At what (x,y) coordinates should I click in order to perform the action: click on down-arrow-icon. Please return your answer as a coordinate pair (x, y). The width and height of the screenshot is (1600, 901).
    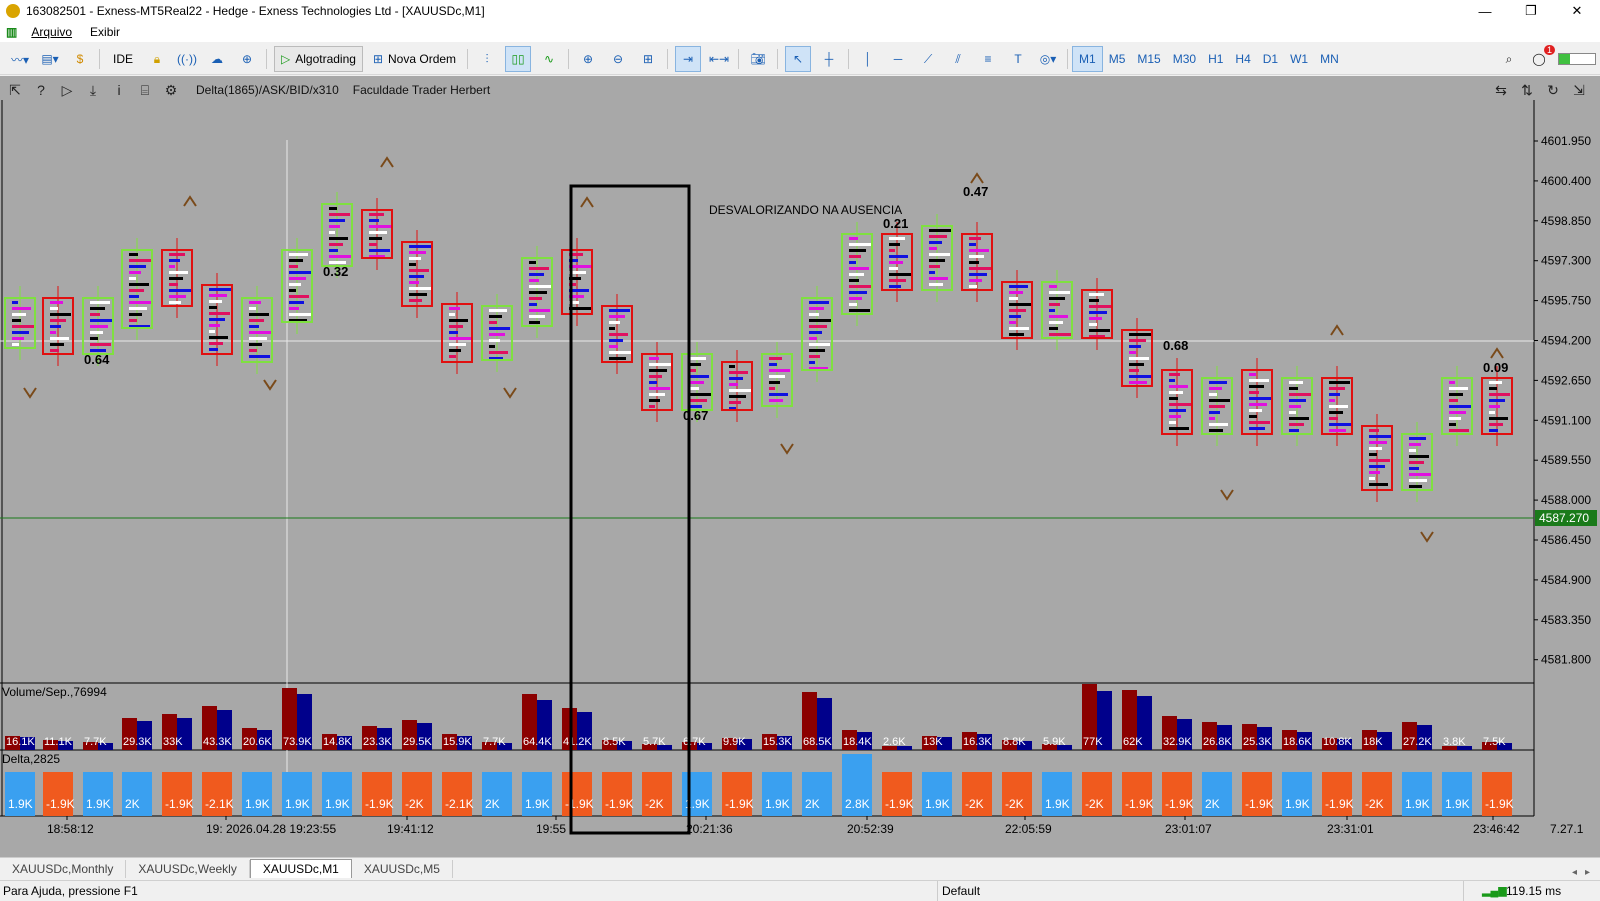
    Looking at the image, I should click on (1427, 537).